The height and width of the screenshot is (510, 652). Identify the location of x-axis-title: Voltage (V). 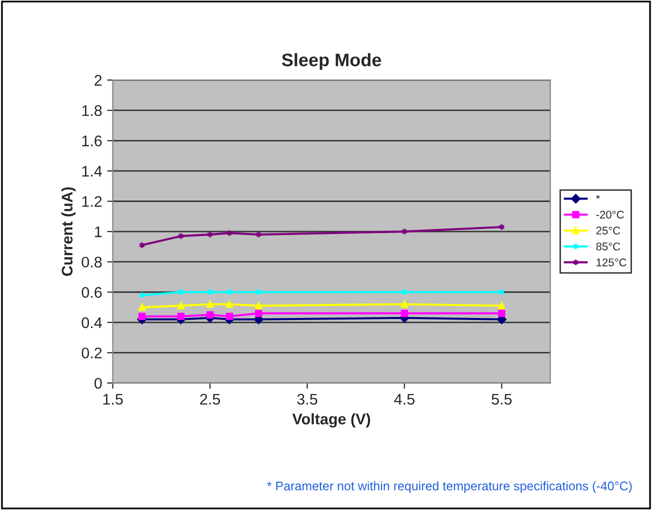
(331, 420).